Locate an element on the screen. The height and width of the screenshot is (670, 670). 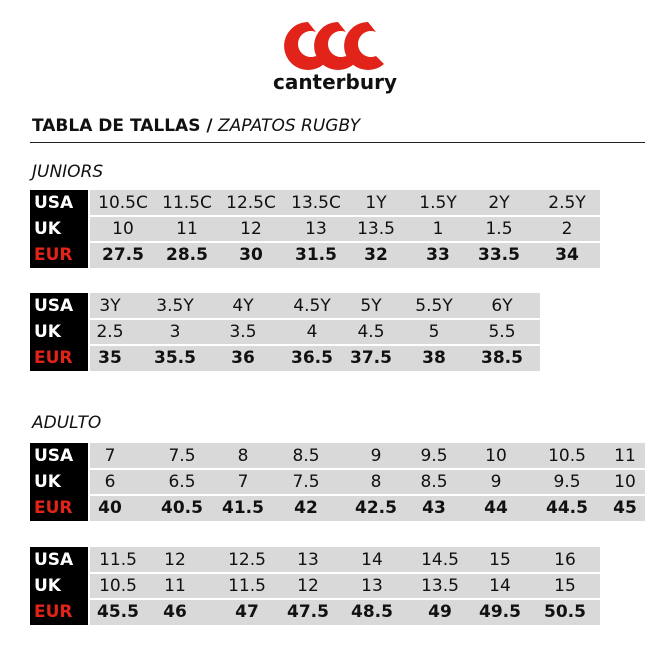
size-cell: 35 is located at coordinates (110, 358).